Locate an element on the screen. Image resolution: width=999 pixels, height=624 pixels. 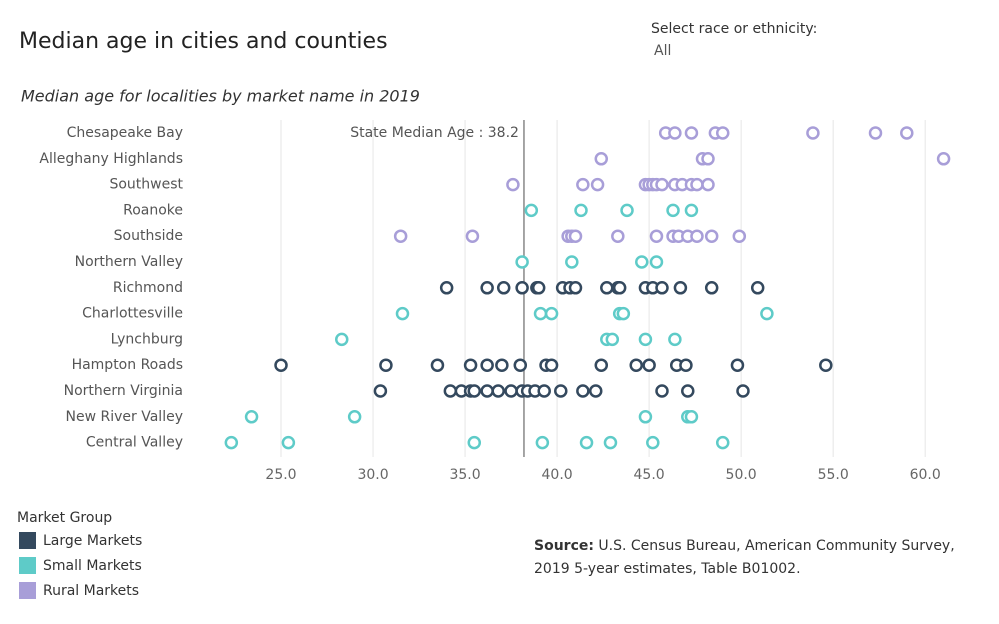
x-tick-label: 60.0 is located at coordinates (925, 475).